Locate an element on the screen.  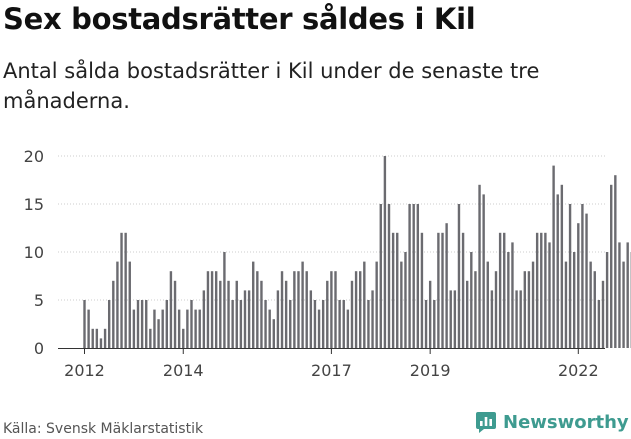
x-tick-label: 2017 is located at coordinates (331, 370).